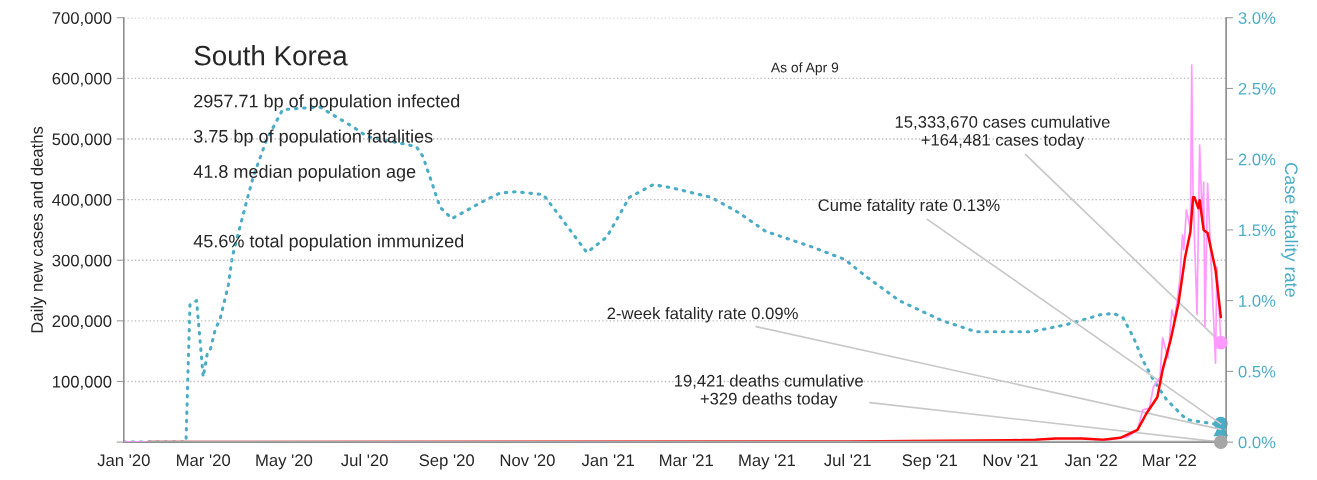 The height and width of the screenshot is (480, 1317). I want to click on y-tick-label: 600,000, so click(82, 79).